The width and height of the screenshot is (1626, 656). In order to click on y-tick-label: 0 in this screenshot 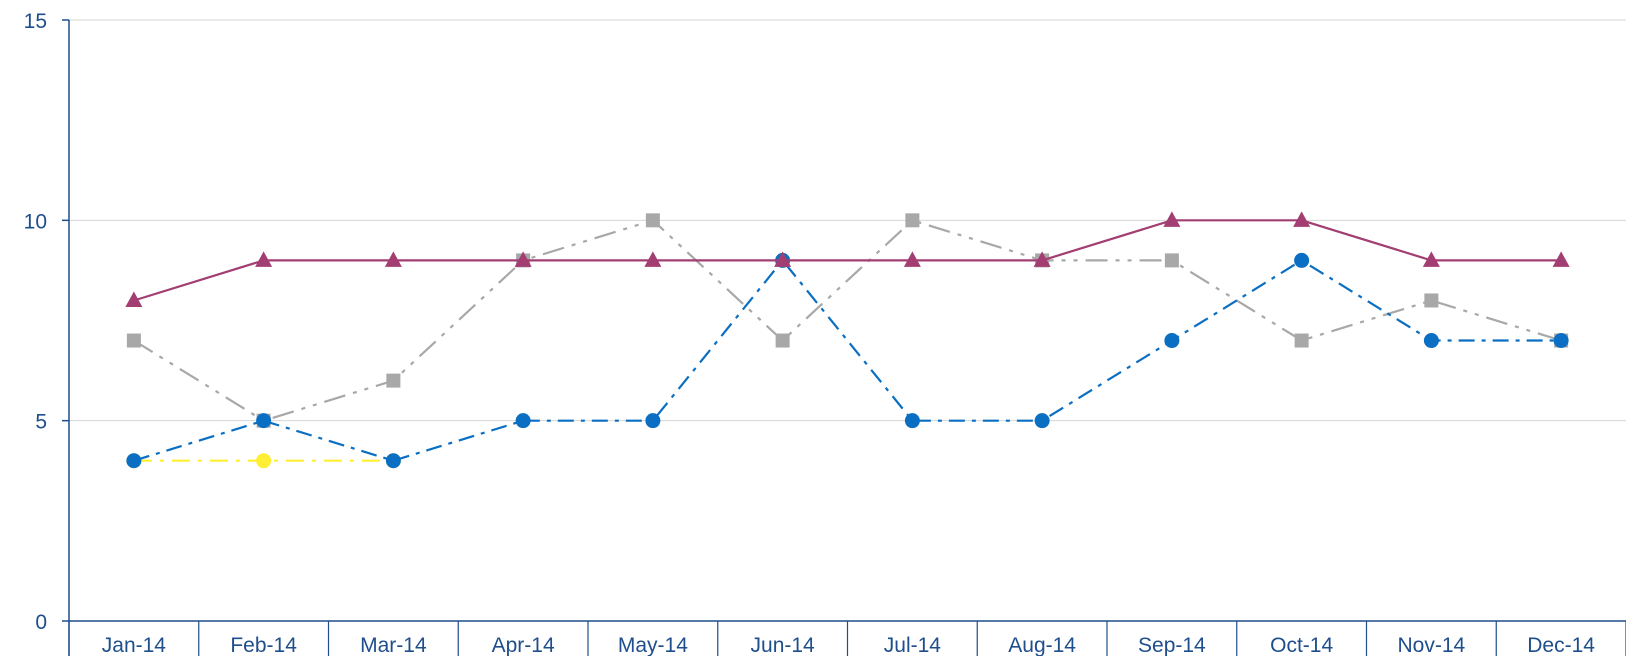, I will do `click(41, 622)`.